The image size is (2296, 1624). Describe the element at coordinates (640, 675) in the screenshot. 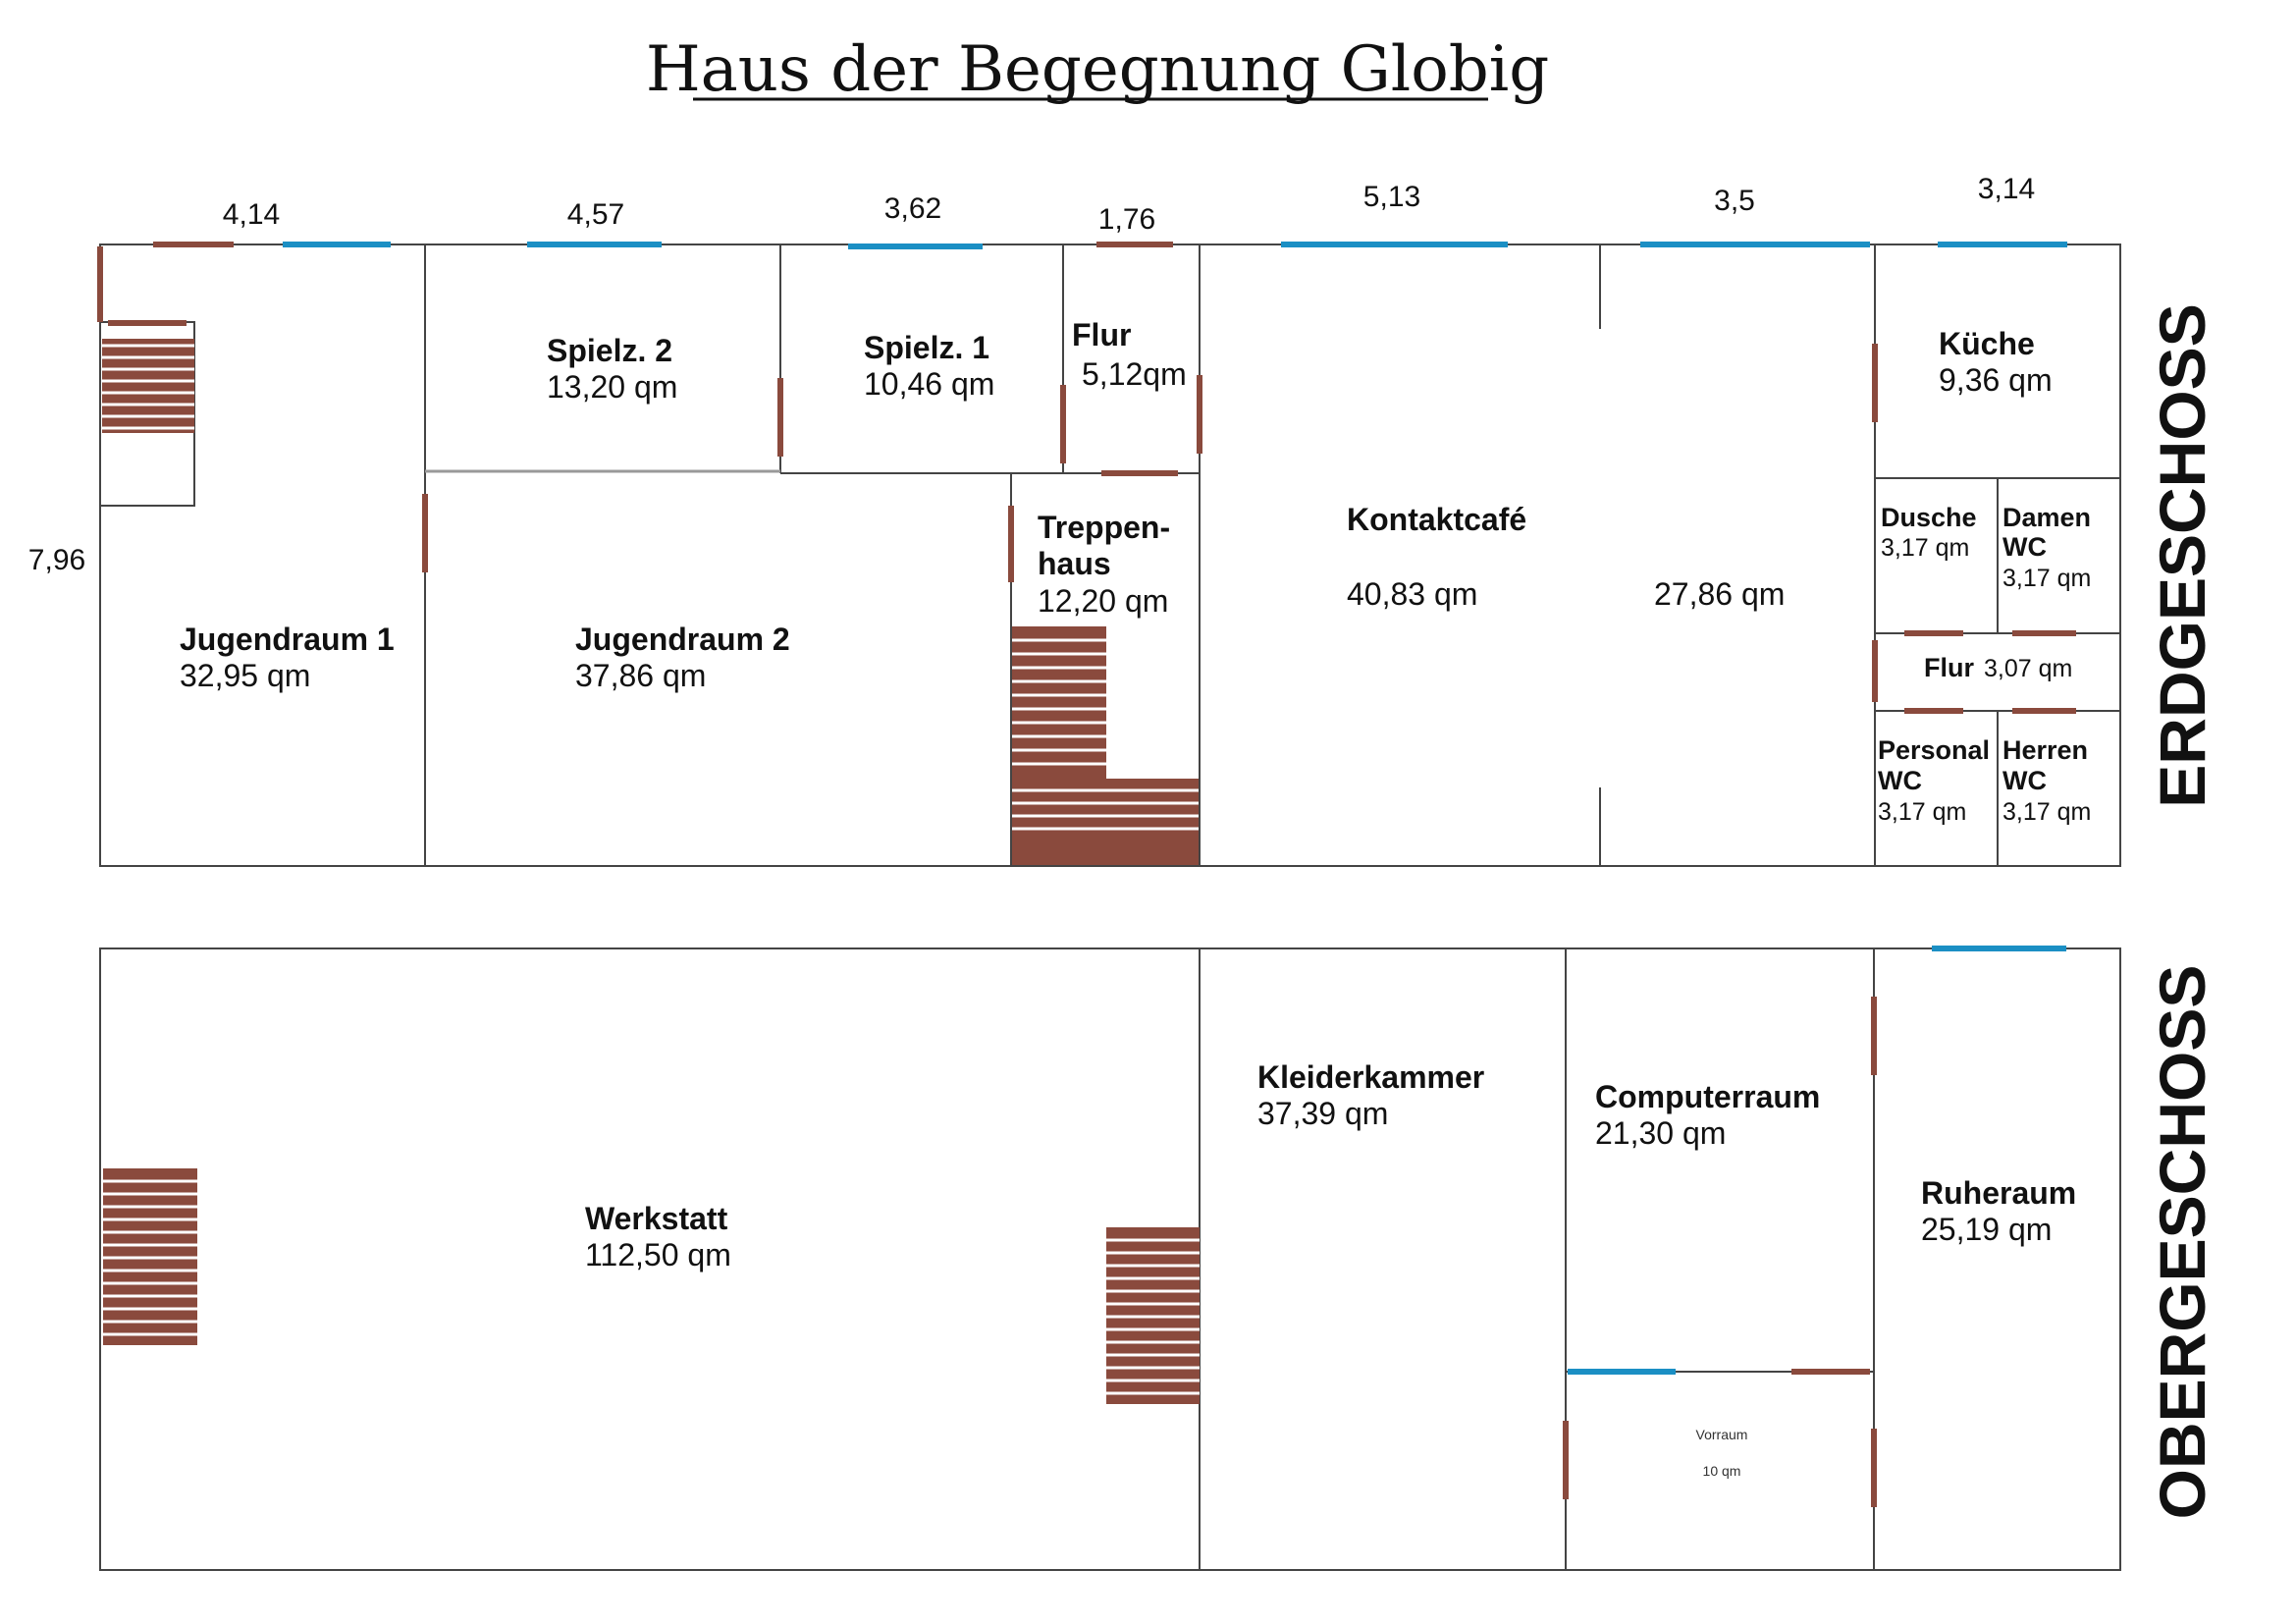

I see `room-area-jugendraum2: 37,86 qm` at that location.